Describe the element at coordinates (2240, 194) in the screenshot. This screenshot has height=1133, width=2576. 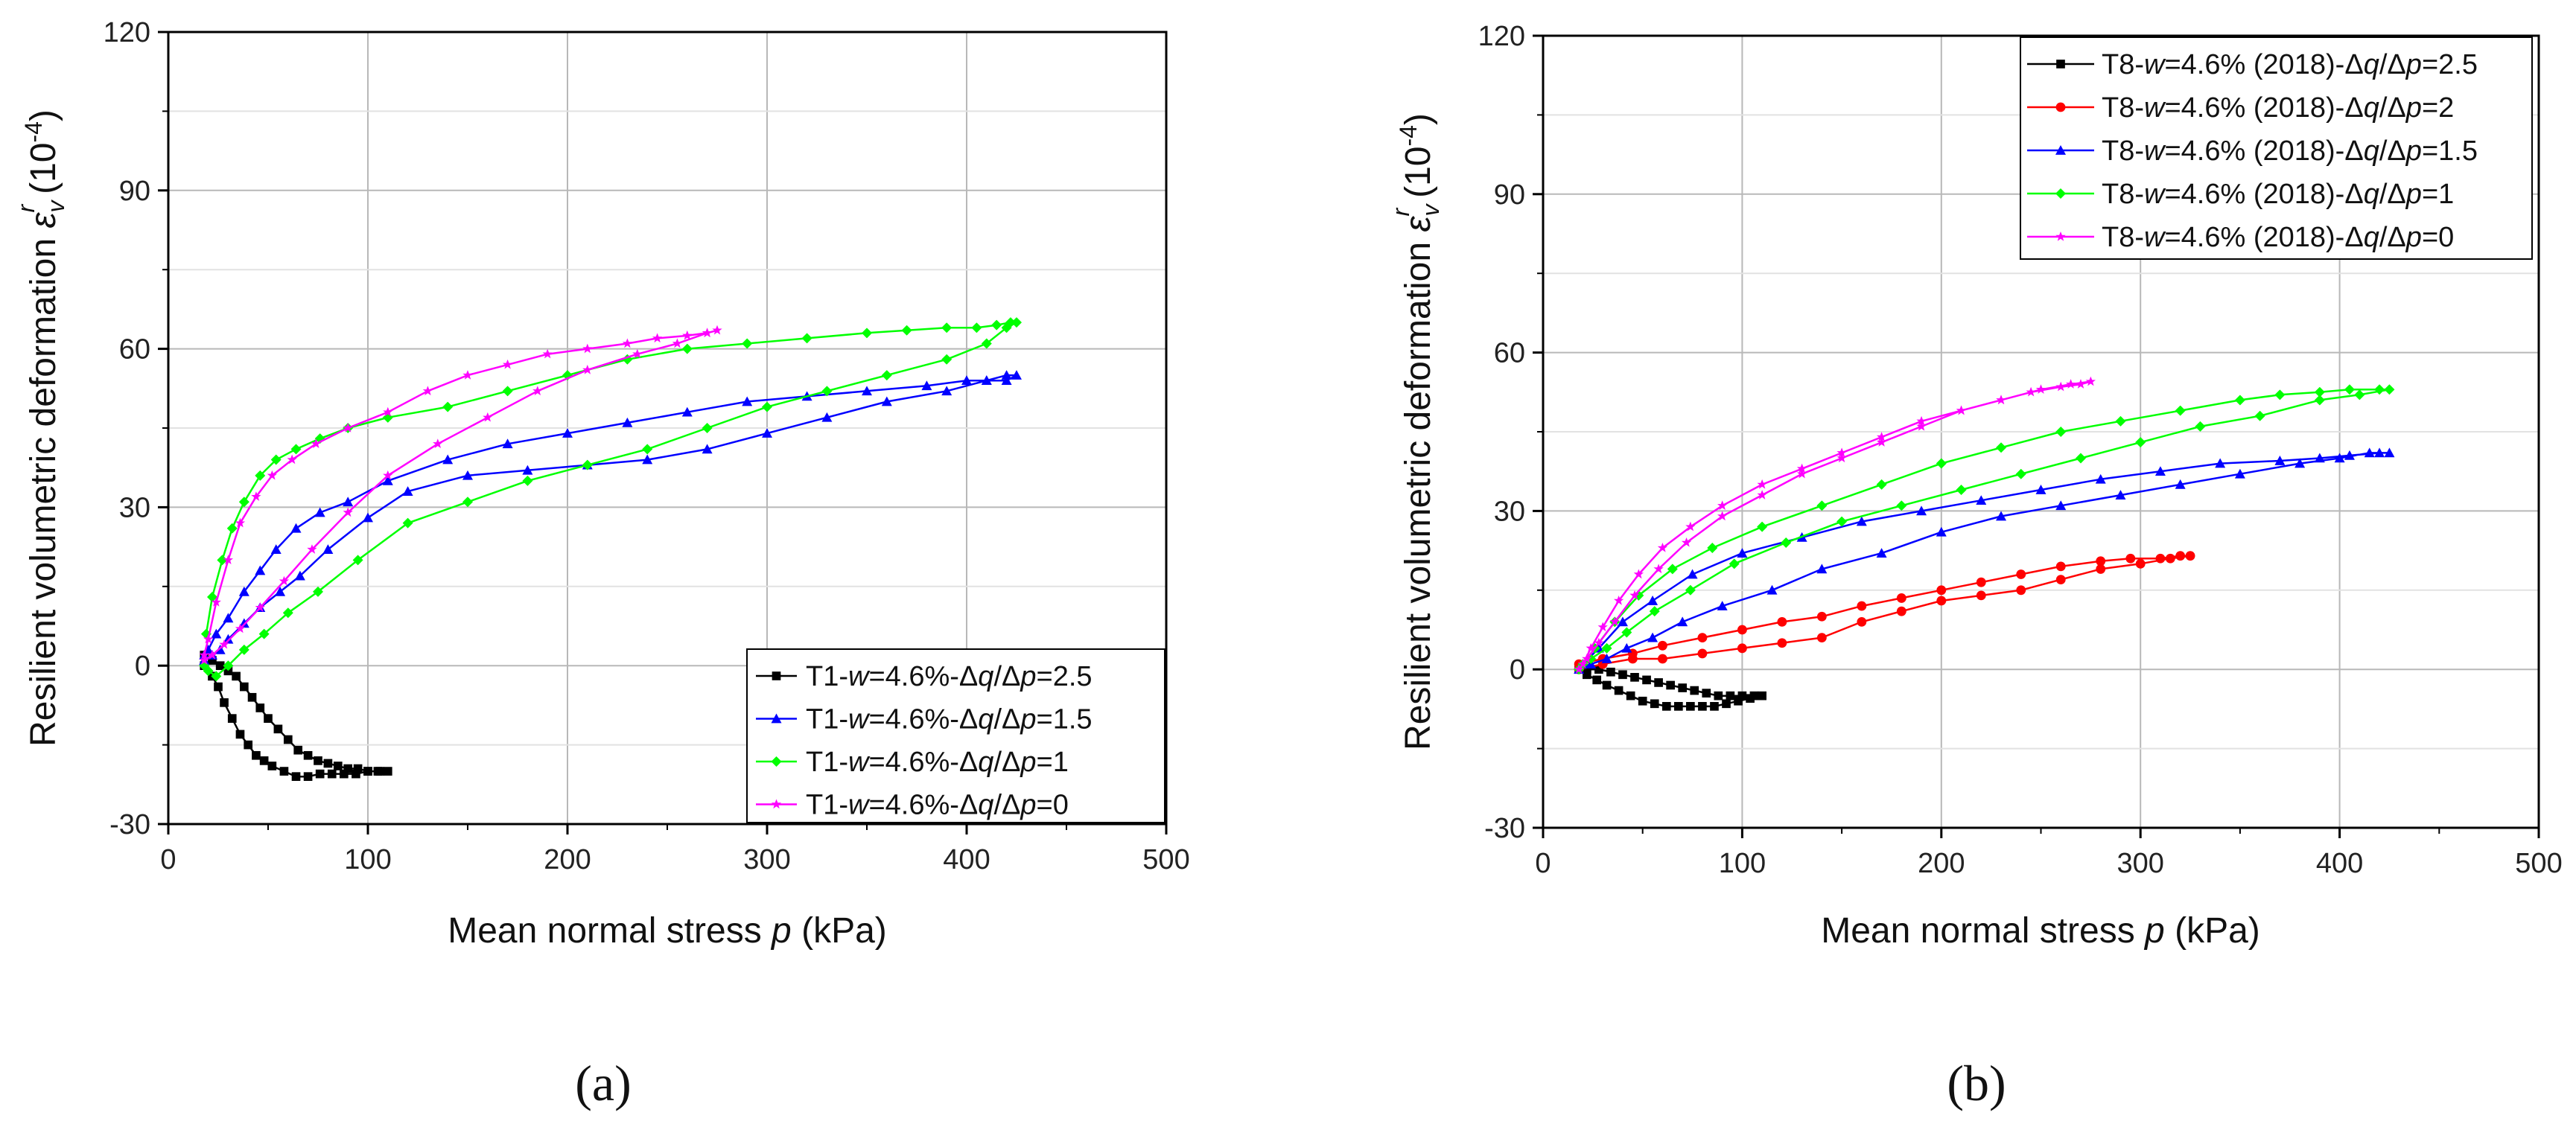
I see `chart-b-legend-item-green: T8-w=4.6% (2018)-Δq/Δp=1` at that location.